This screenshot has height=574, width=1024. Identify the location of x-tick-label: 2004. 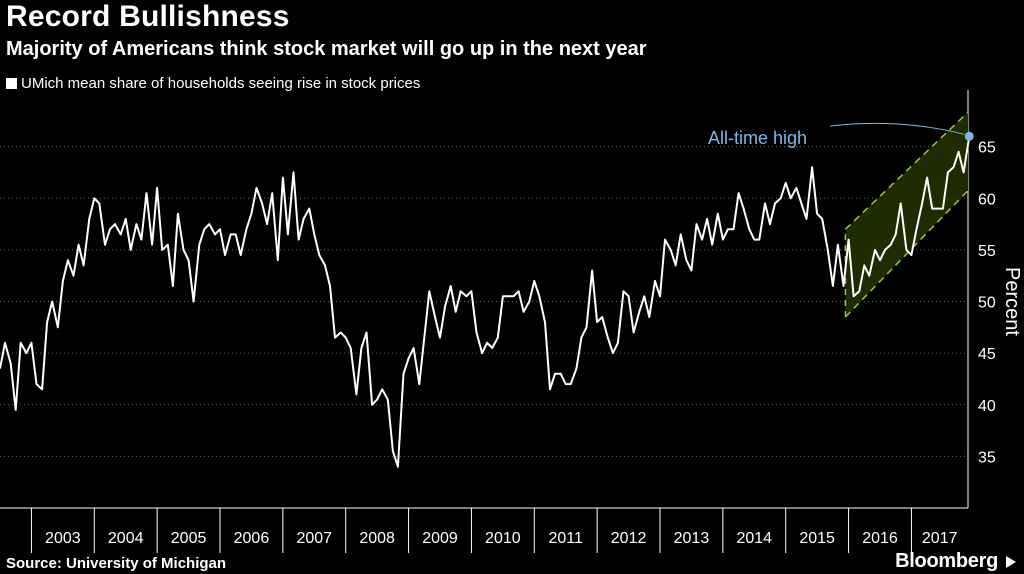
(126, 538).